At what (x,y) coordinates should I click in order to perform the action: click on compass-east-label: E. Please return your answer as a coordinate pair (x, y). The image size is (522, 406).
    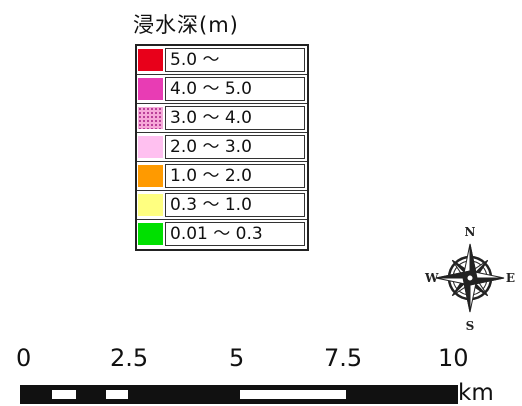
    Looking at the image, I should click on (510, 278).